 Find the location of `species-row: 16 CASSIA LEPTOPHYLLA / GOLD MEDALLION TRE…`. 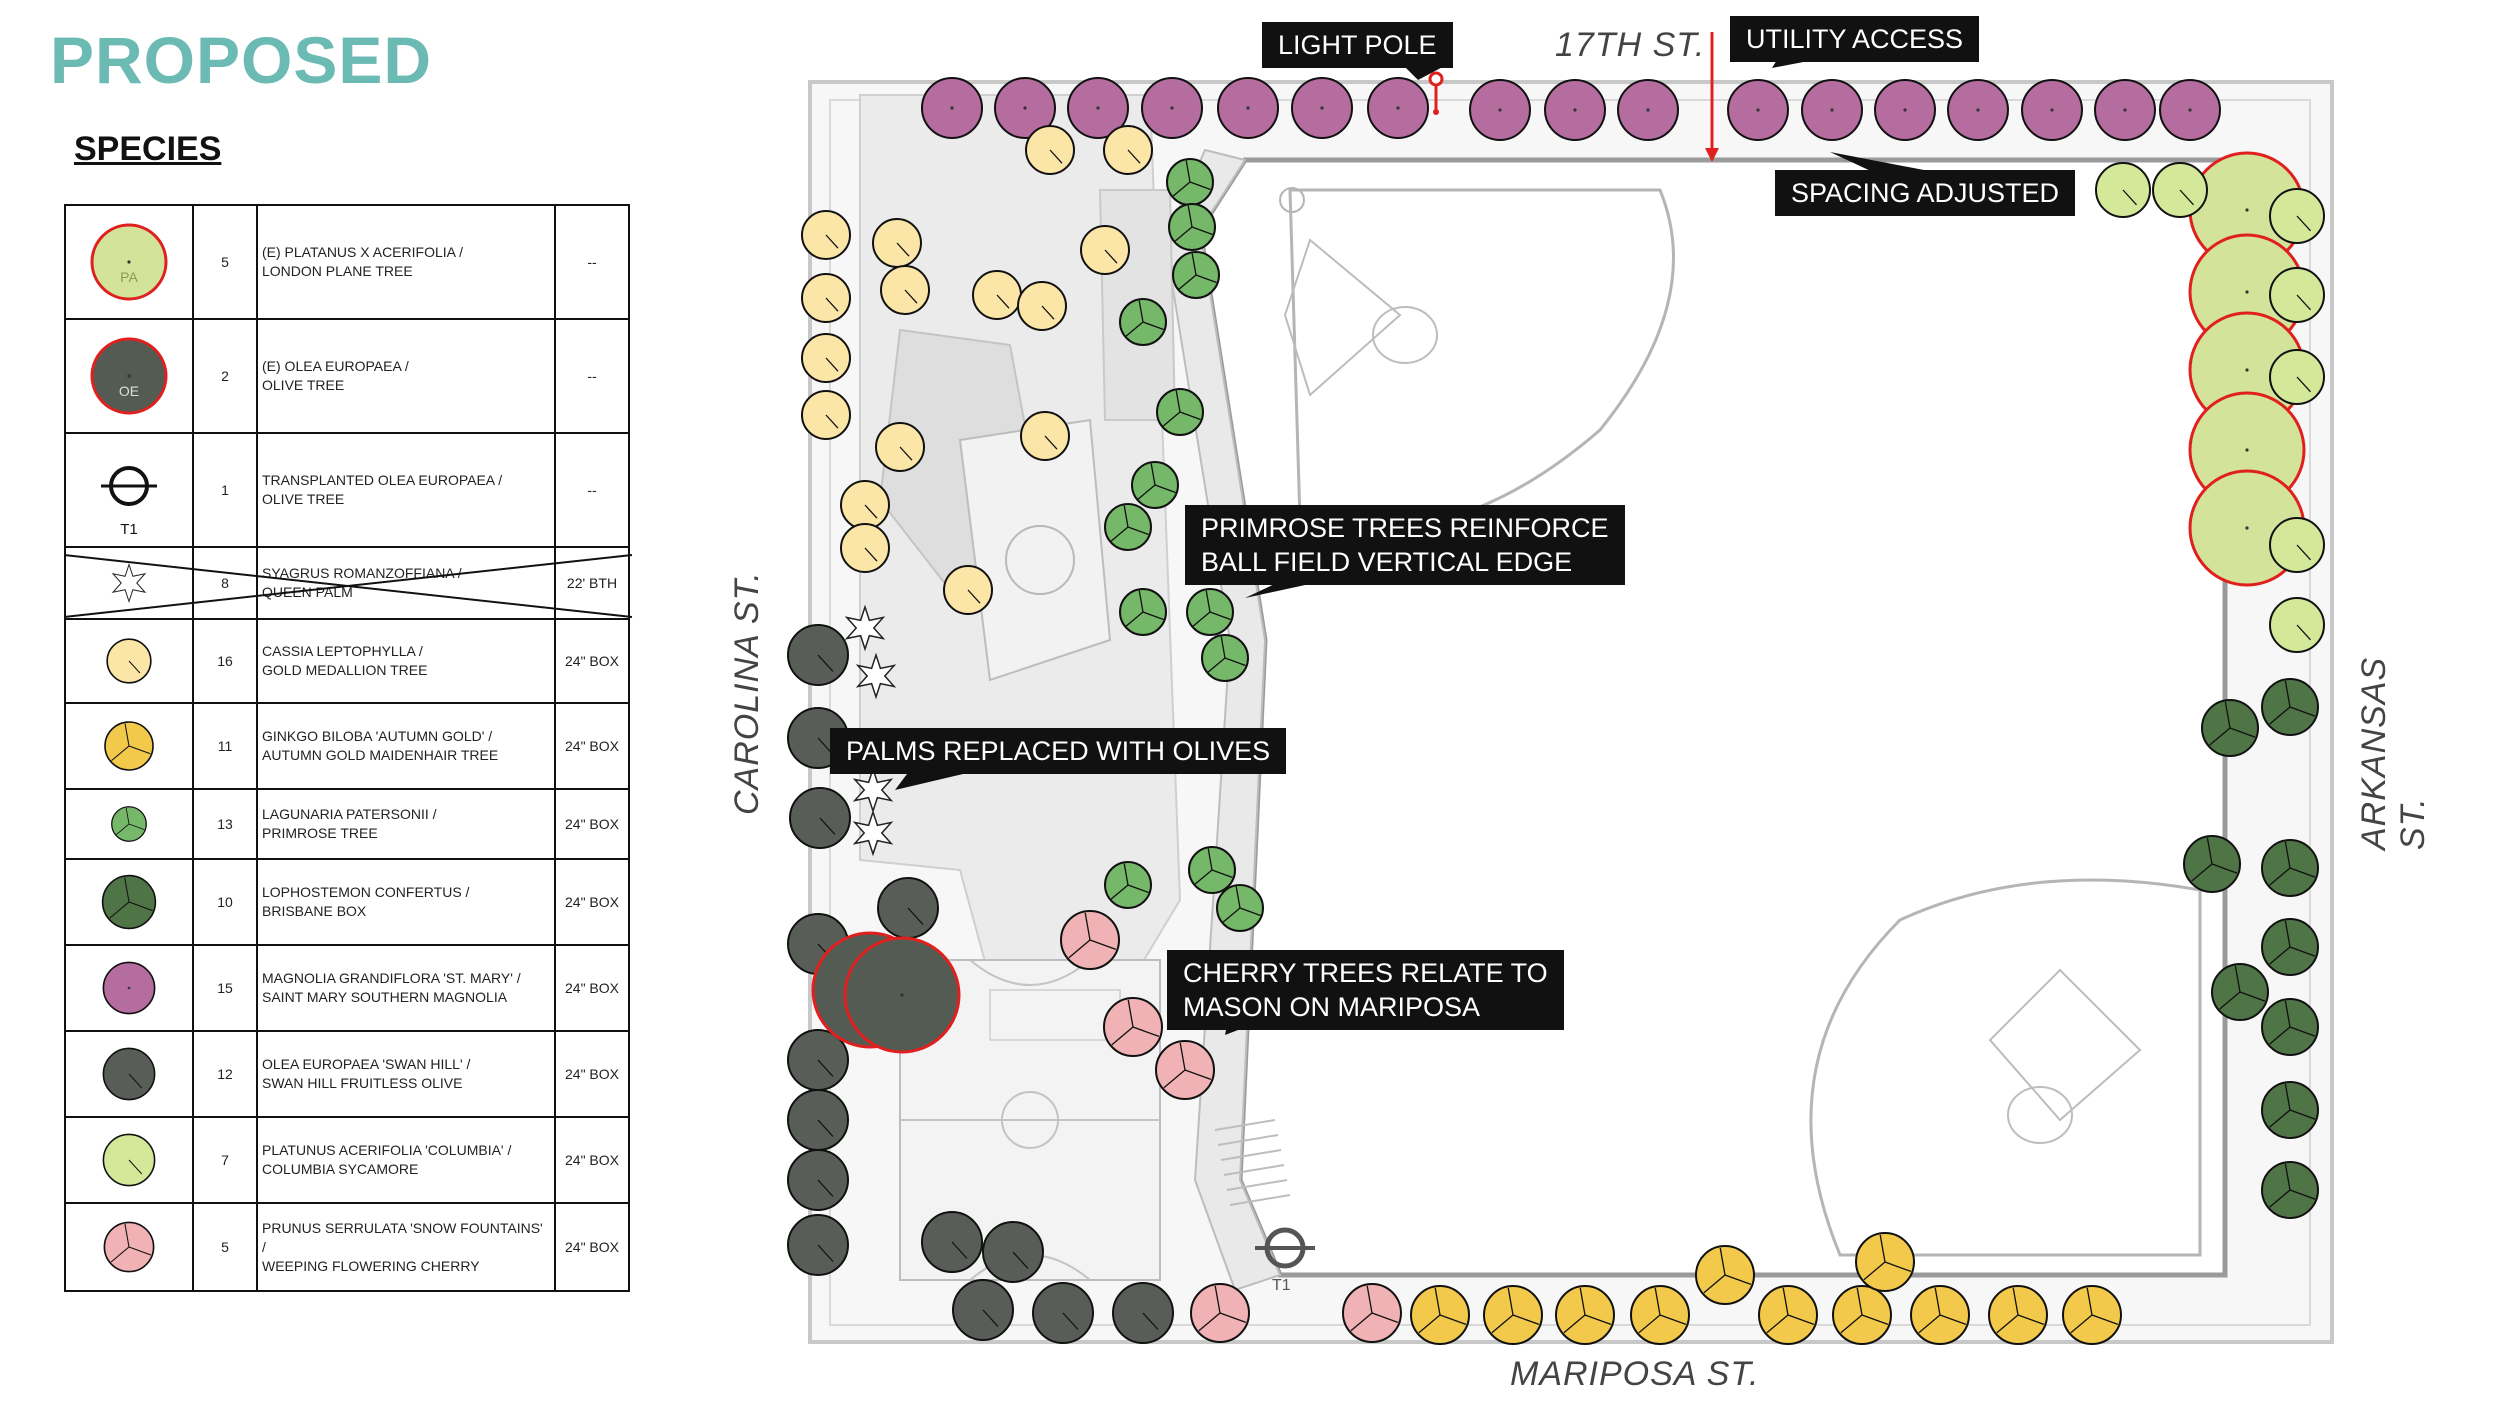

species-row: 16 CASSIA LEPTOPHYLLA / GOLD MEDALLION TRE… is located at coordinates (347, 661).